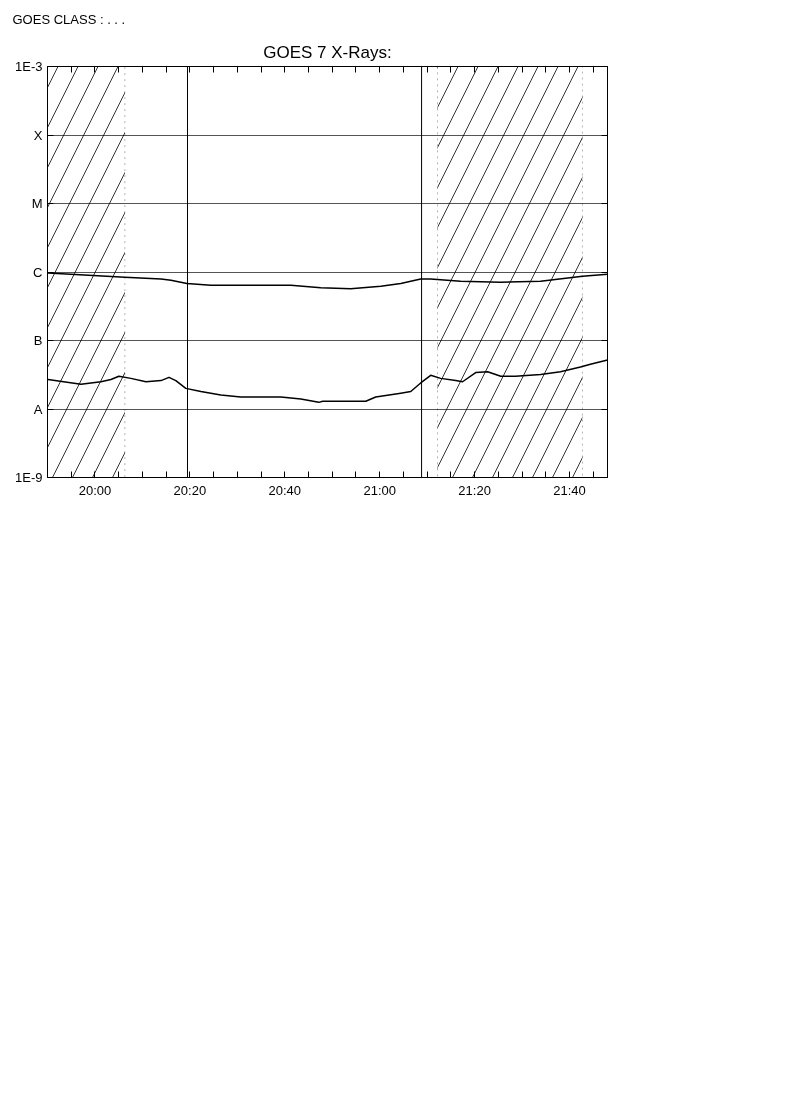  I want to click on x-tick-label: 20:00, so click(95, 490).